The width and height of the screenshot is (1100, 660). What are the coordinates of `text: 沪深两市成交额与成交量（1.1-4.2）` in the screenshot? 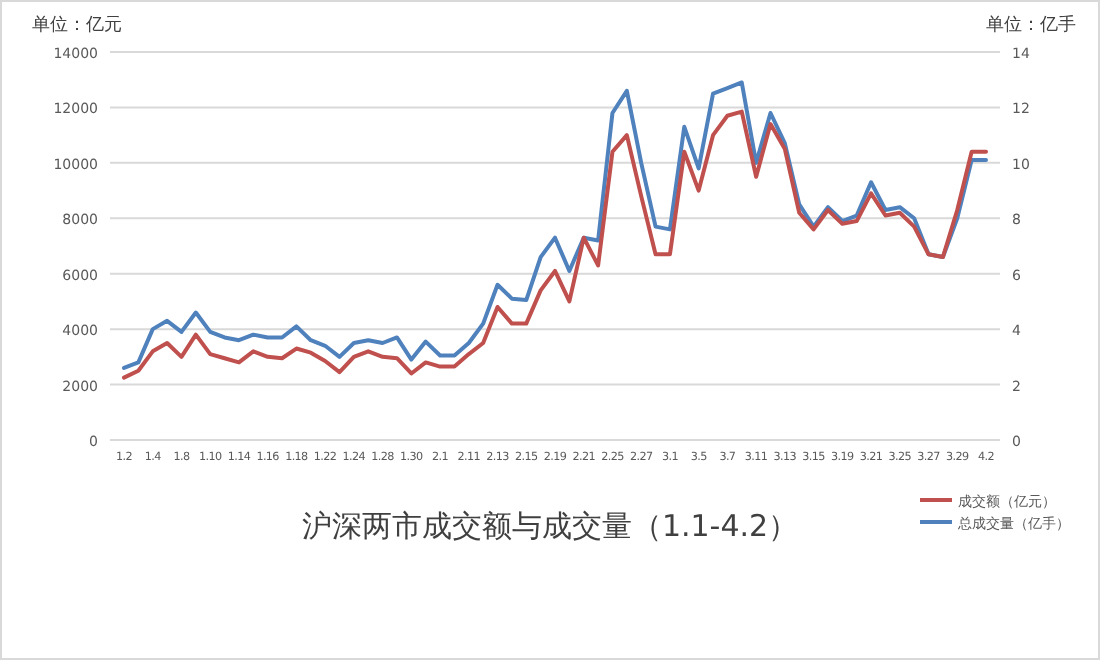 It's located at (550, 526).